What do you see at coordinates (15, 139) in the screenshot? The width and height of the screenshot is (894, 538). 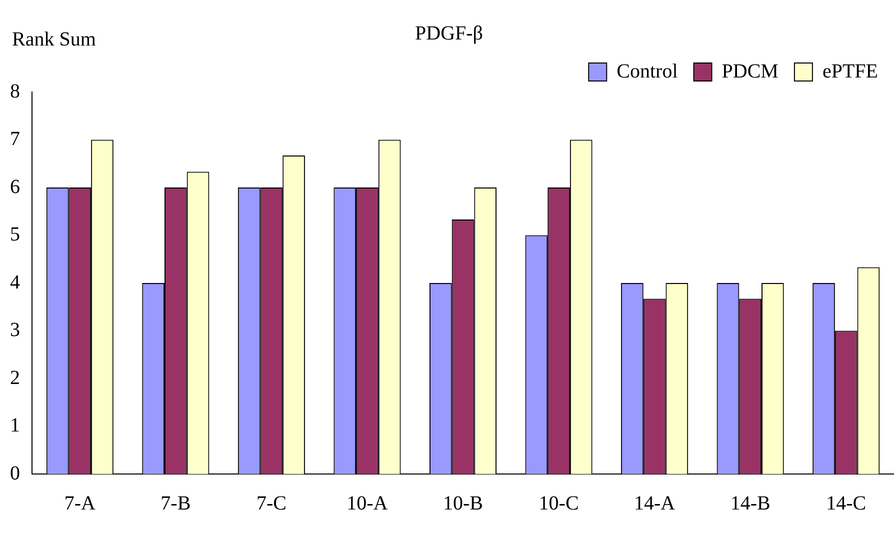 I see `y-tick-label: 7` at bounding box center [15, 139].